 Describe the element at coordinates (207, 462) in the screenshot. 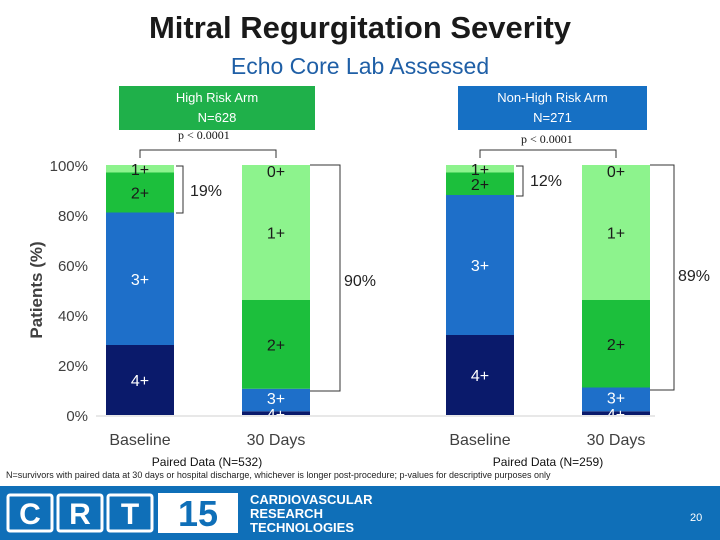

I see `group-label: Paired Data (N=532)` at that location.